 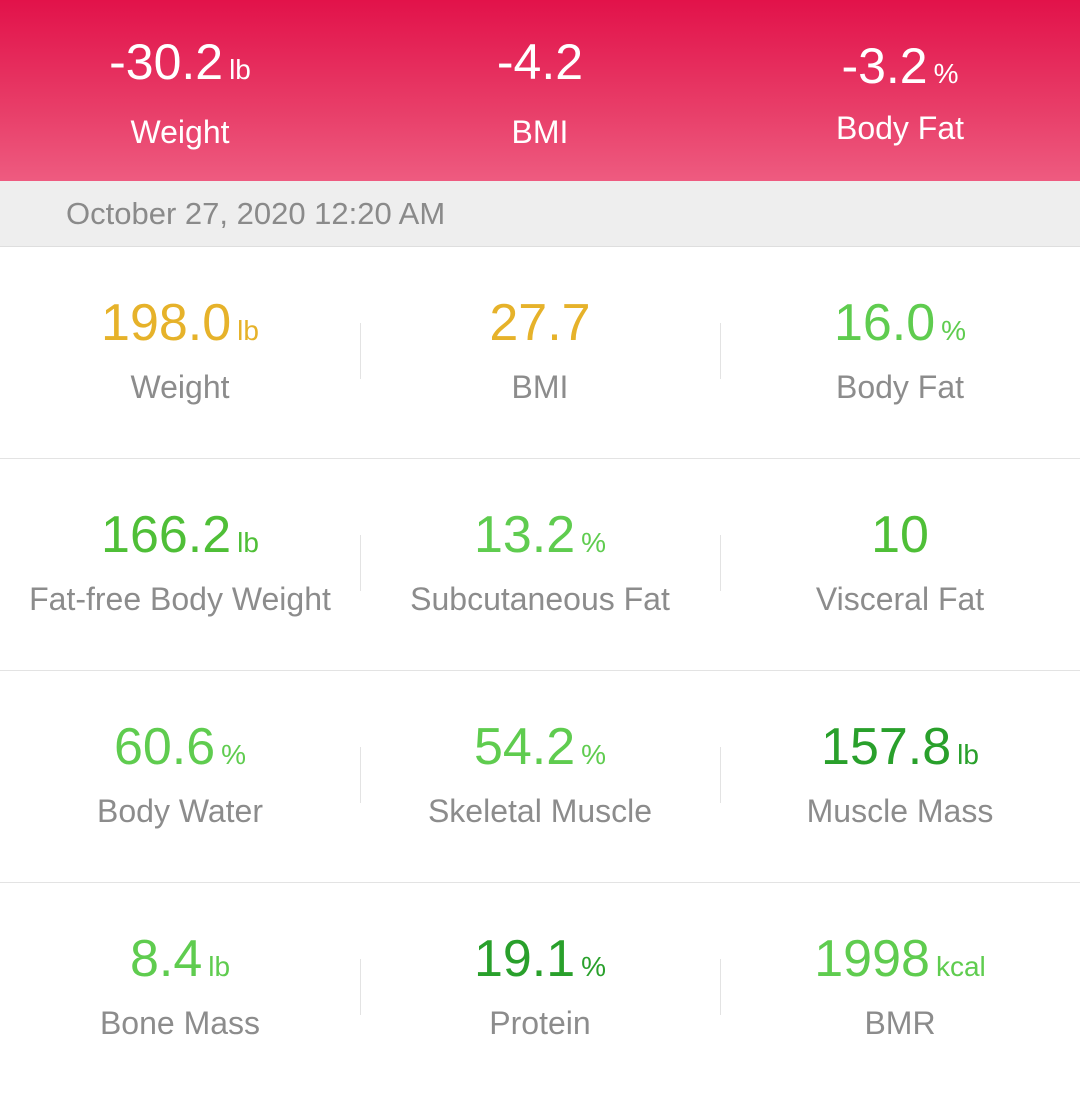 What do you see at coordinates (960, 966) in the screenshot?
I see `unit-label: kcal` at bounding box center [960, 966].